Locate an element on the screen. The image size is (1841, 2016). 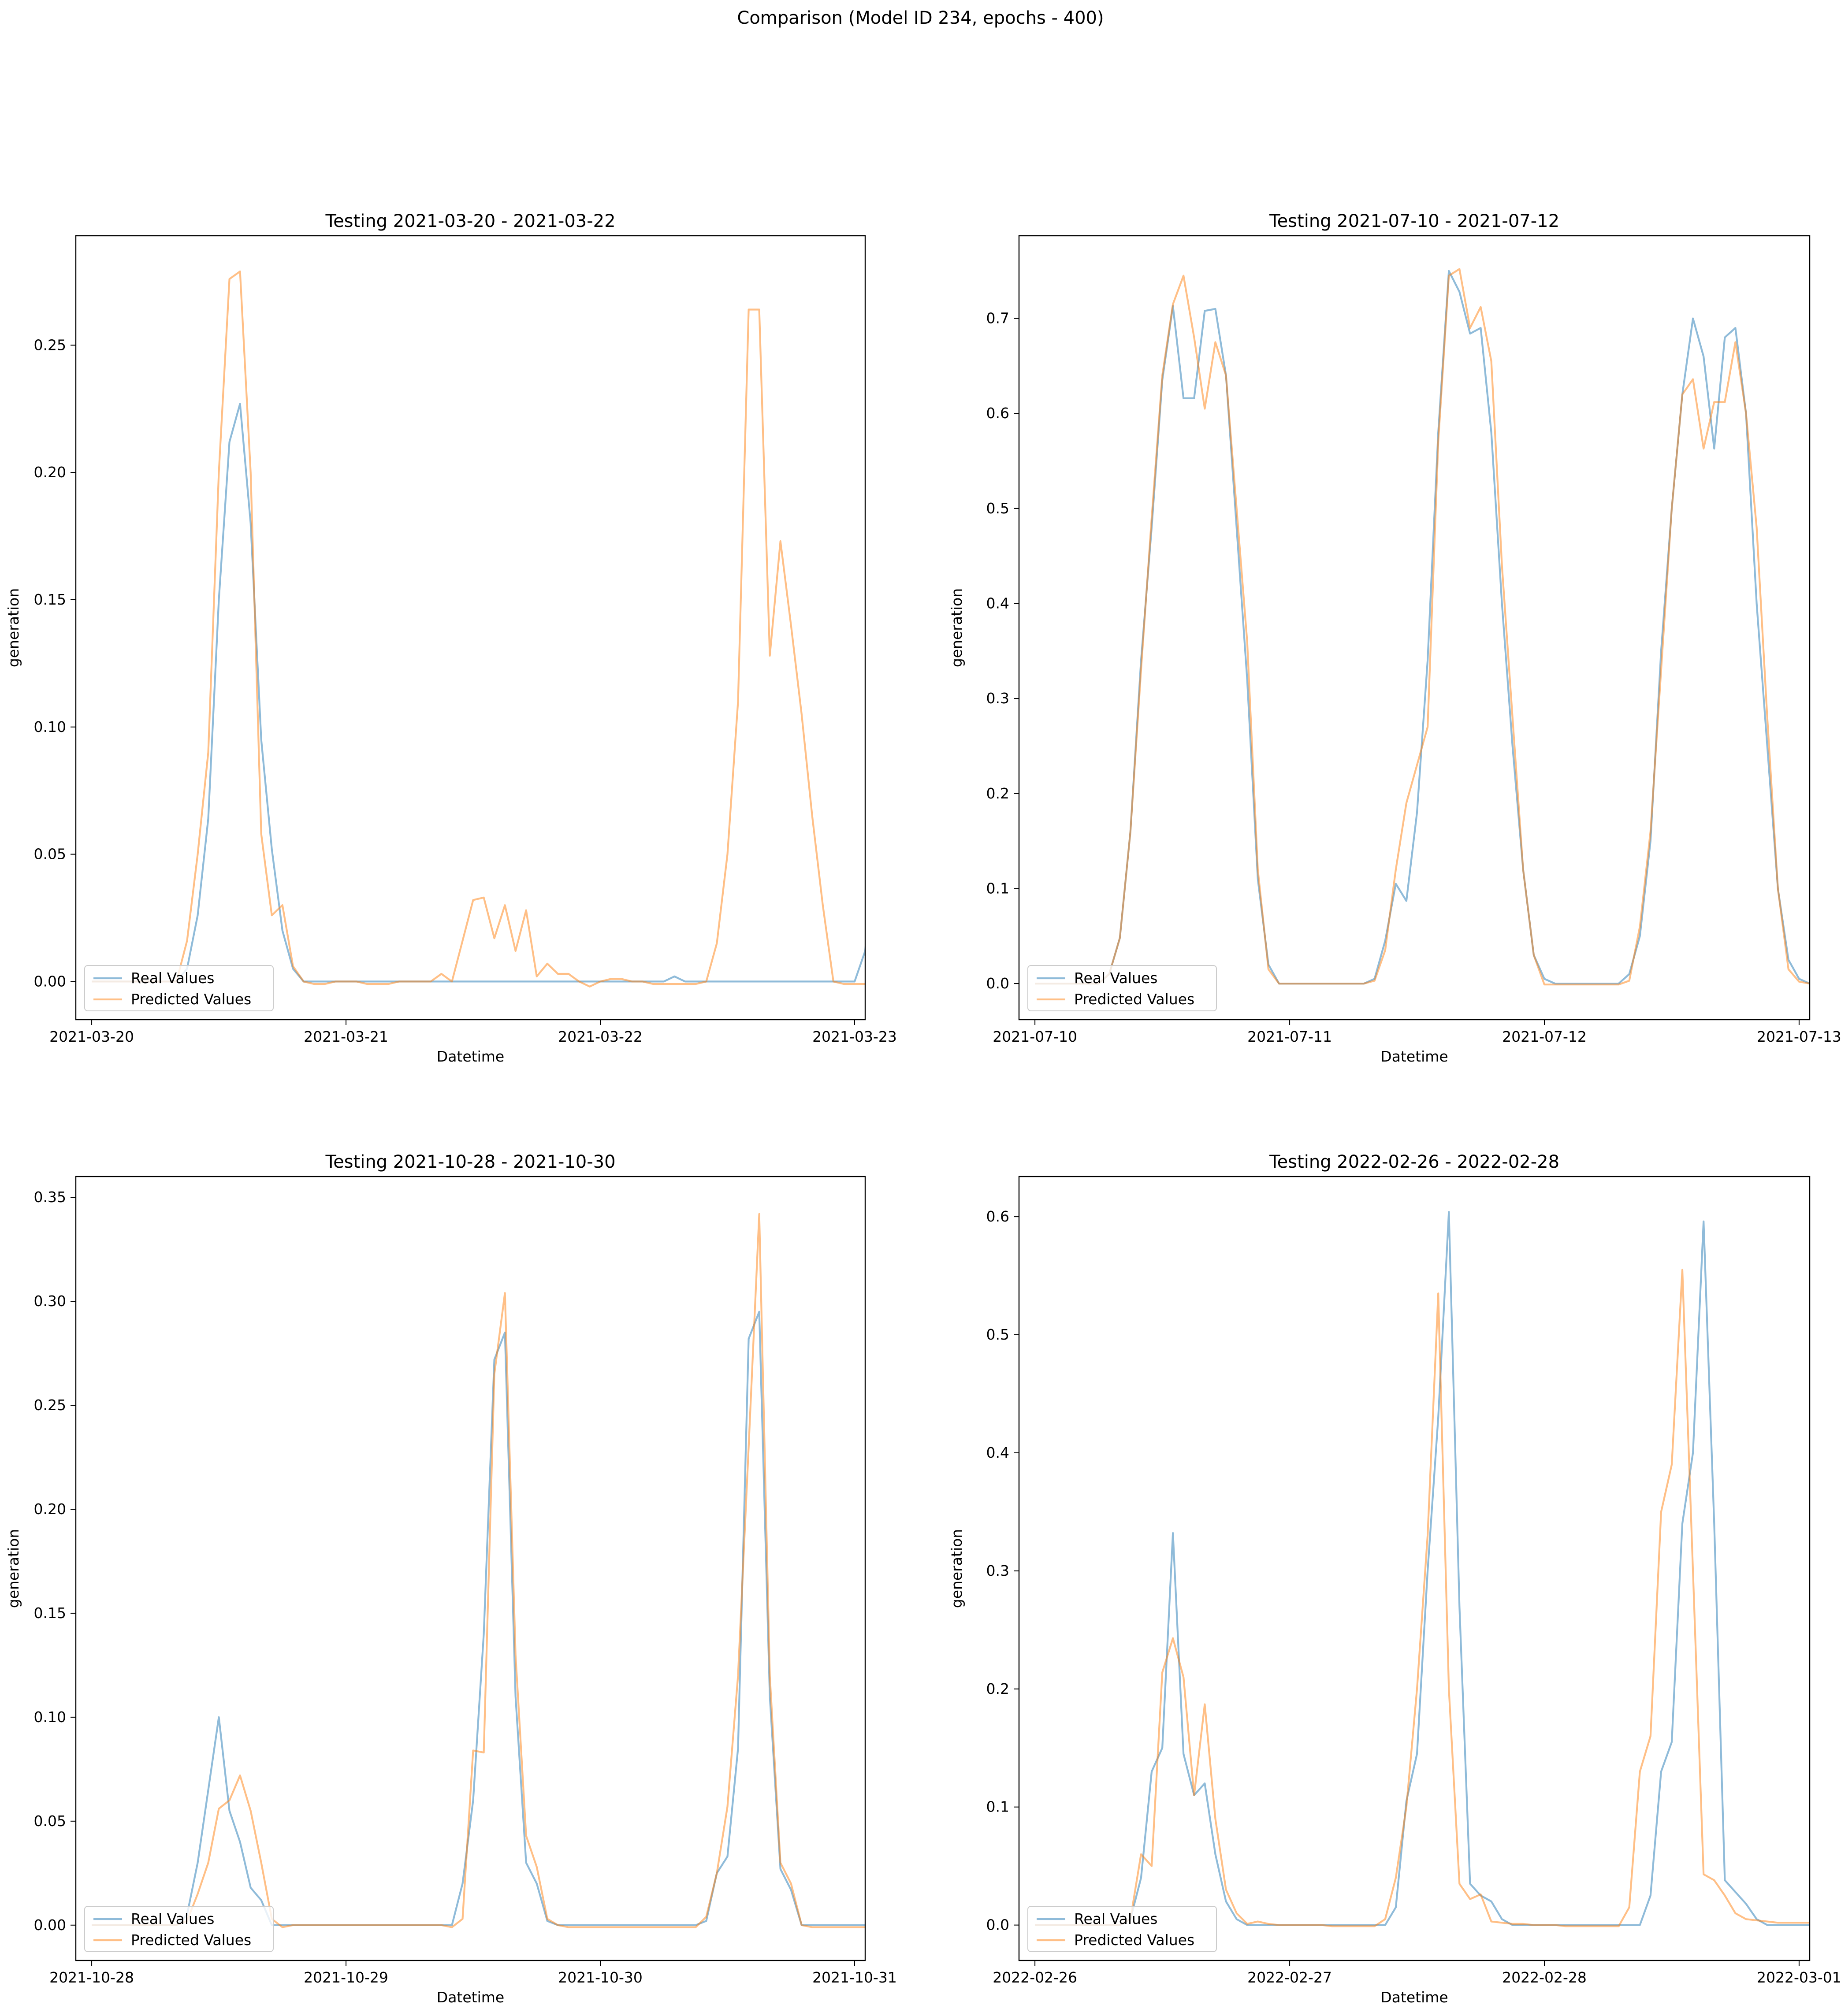
x-tick-label: 2021-07-10 is located at coordinates (1035, 1036).